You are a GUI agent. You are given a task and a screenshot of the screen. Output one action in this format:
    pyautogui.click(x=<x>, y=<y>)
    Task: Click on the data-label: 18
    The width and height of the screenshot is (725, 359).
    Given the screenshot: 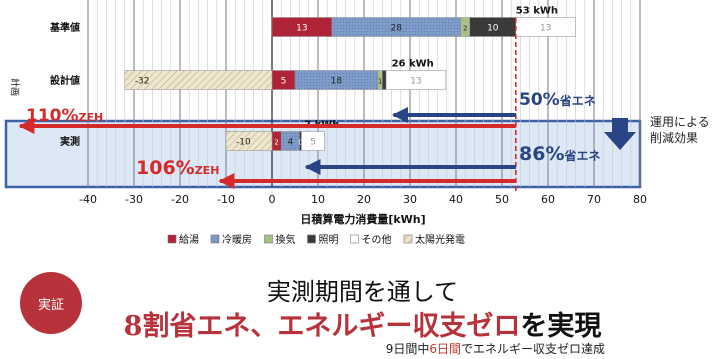 What is the action you would take?
    pyautogui.click(x=337, y=82)
    